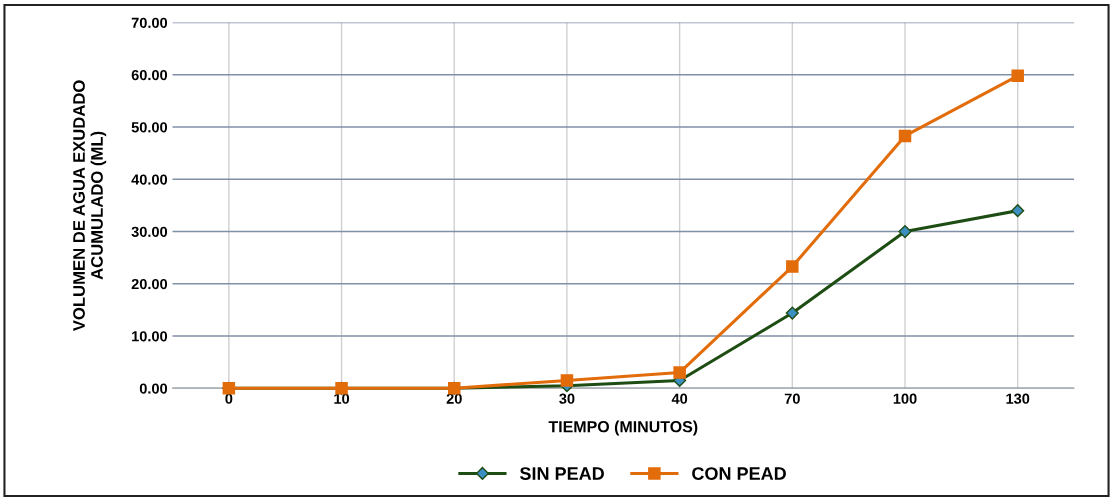 This screenshot has width=1113, height=501. What do you see at coordinates (454, 398) in the screenshot?
I see `x-tick-label: 20` at bounding box center [454, 398].